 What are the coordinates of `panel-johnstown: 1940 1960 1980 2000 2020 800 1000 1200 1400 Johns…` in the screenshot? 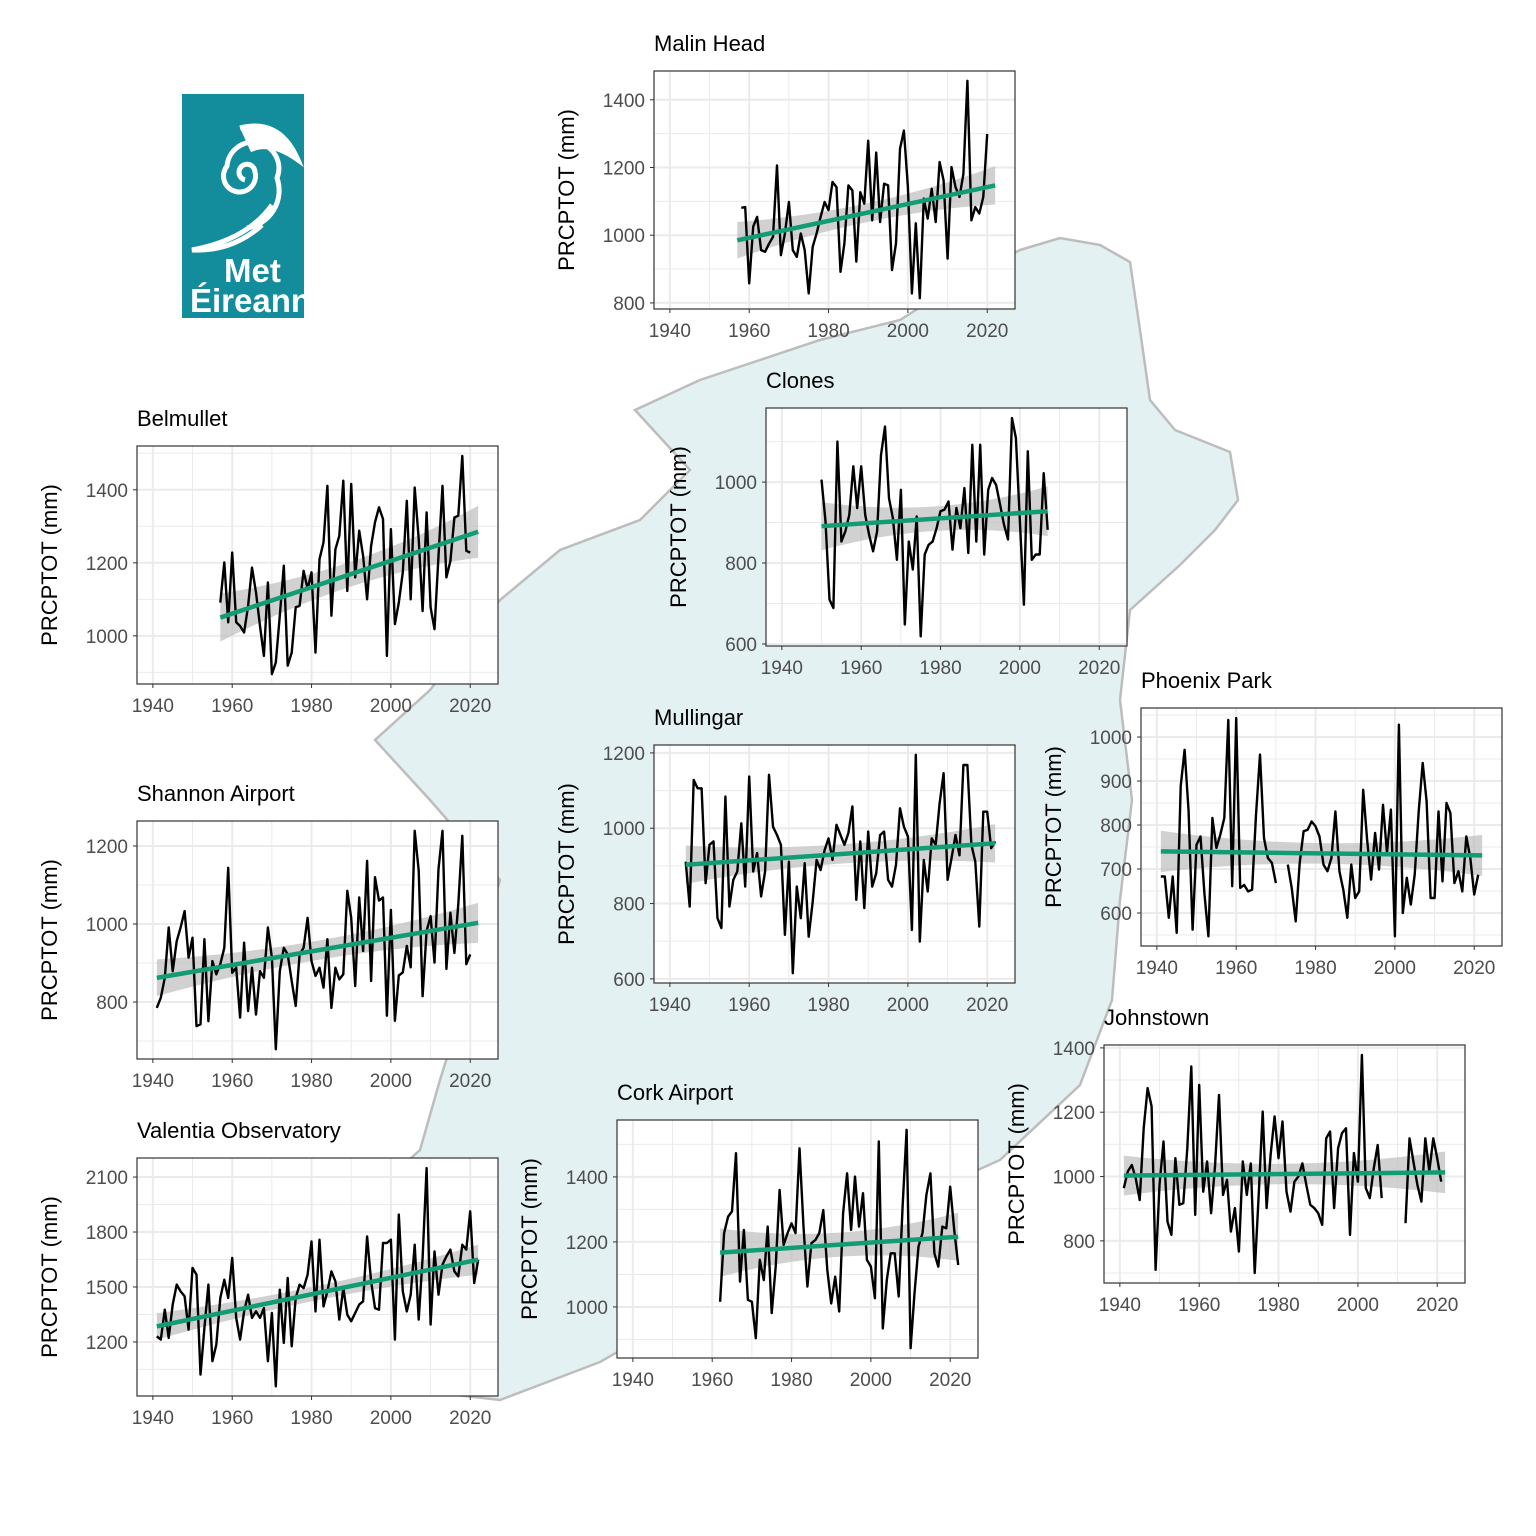 It's located at (1235, 1160).